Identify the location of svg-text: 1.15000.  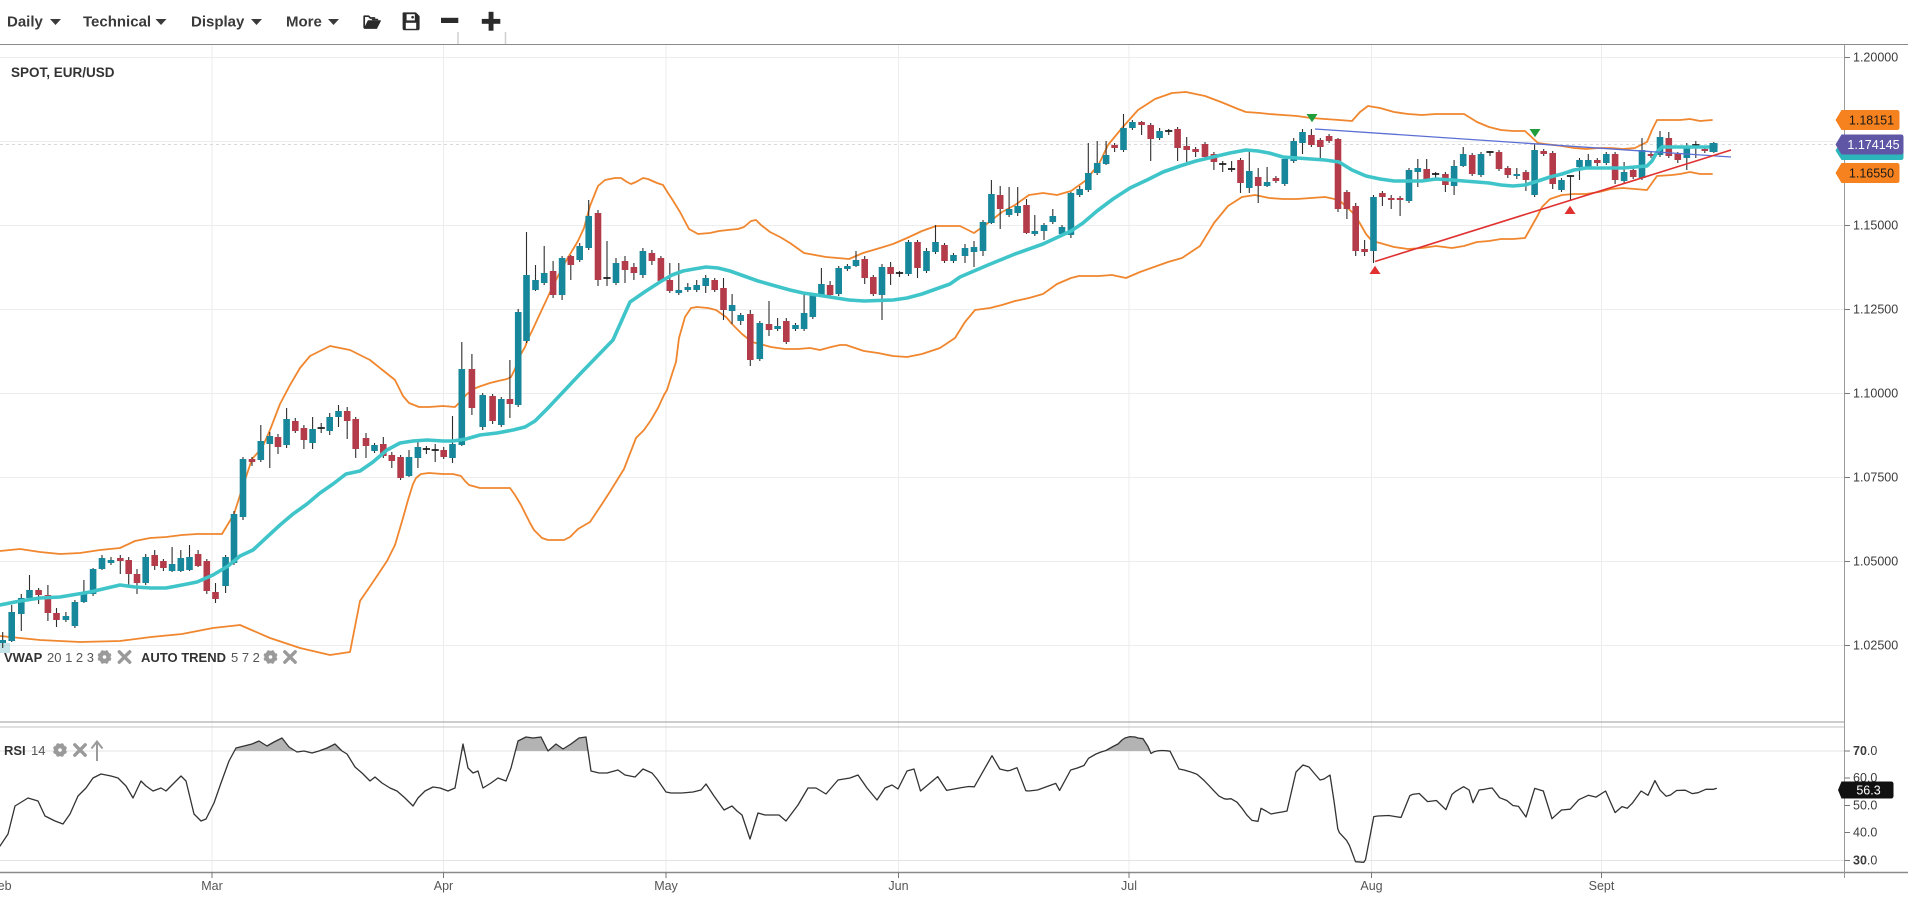
(1875, 226).